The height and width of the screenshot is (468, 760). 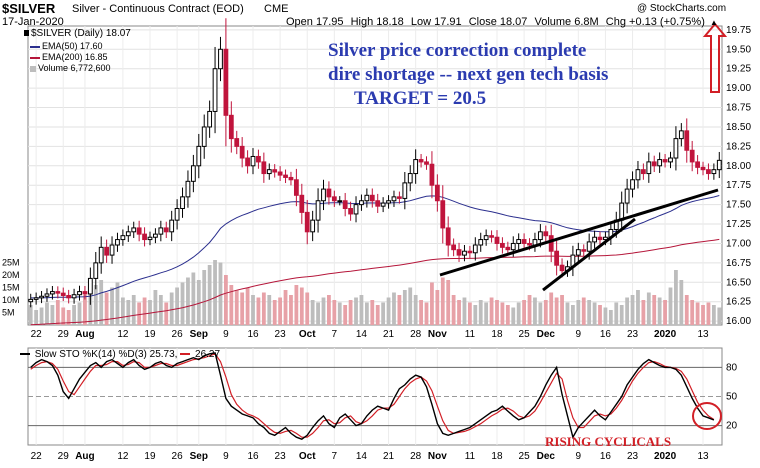 What do you see at coordinates (390, 22) in the screenshot?
I see `high-value: 18.18` at bounding box center [390, 22].